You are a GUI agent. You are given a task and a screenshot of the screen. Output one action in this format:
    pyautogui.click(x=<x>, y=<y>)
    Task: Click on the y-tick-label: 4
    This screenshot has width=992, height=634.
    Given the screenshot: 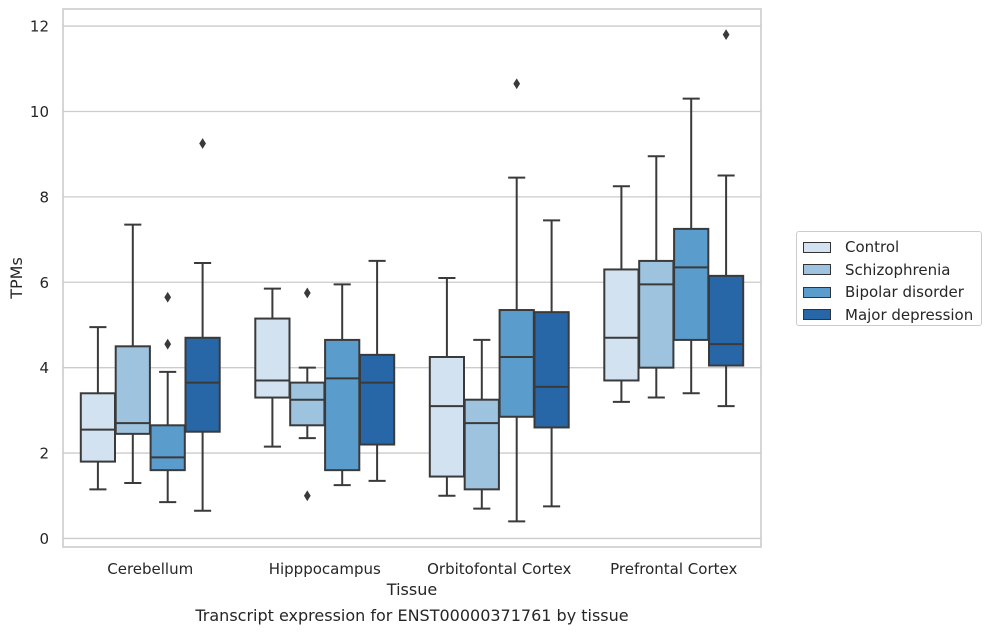 What is the action you would take?
    pyautogui.click(x=44, y=368)
    